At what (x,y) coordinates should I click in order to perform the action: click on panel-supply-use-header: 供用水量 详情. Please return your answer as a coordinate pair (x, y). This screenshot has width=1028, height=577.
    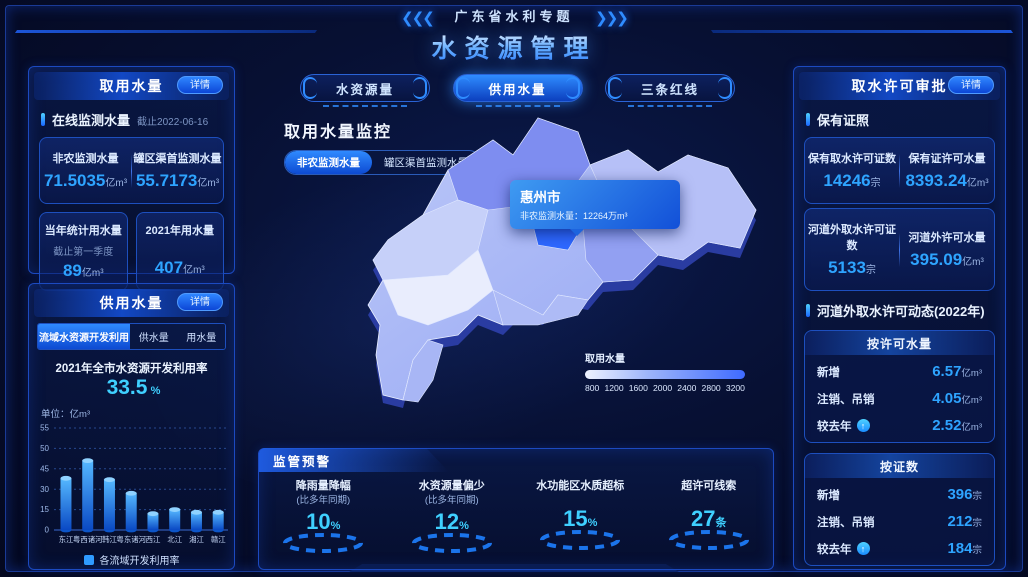
    Looking at the image, I should click on (131, 303).